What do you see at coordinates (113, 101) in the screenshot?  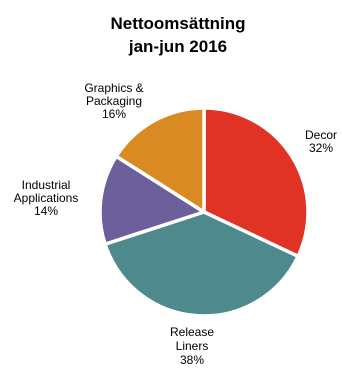 I see `slice-label-graphics-packaging: Graphics & Packaging 16%` at bounding box center [113, 101].